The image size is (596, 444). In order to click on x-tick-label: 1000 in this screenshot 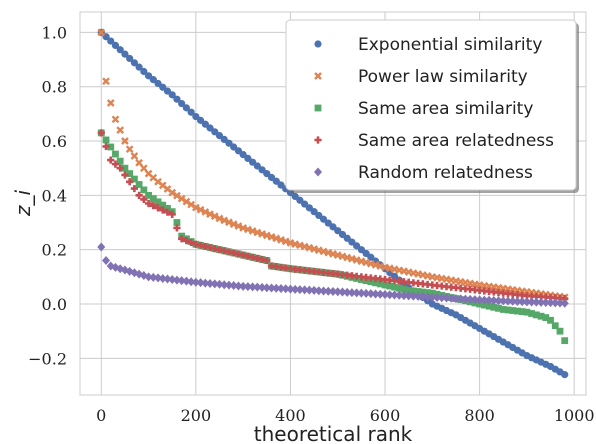, I will do `click(574, 415)`.